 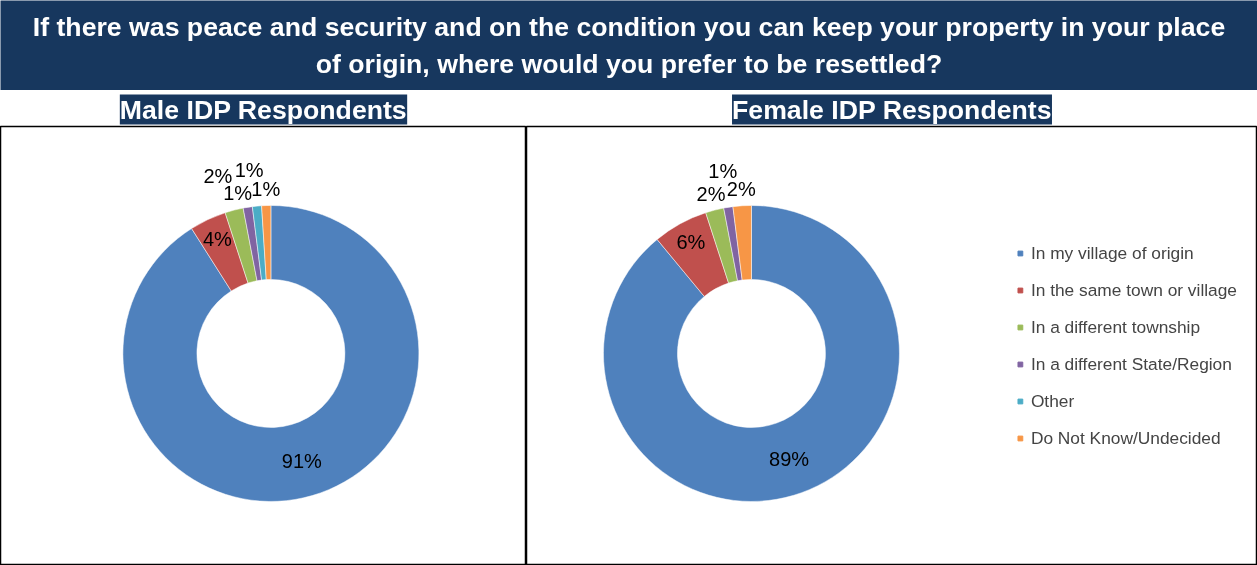 I want to click on data-label: 6%, so click(x=691, y=242).